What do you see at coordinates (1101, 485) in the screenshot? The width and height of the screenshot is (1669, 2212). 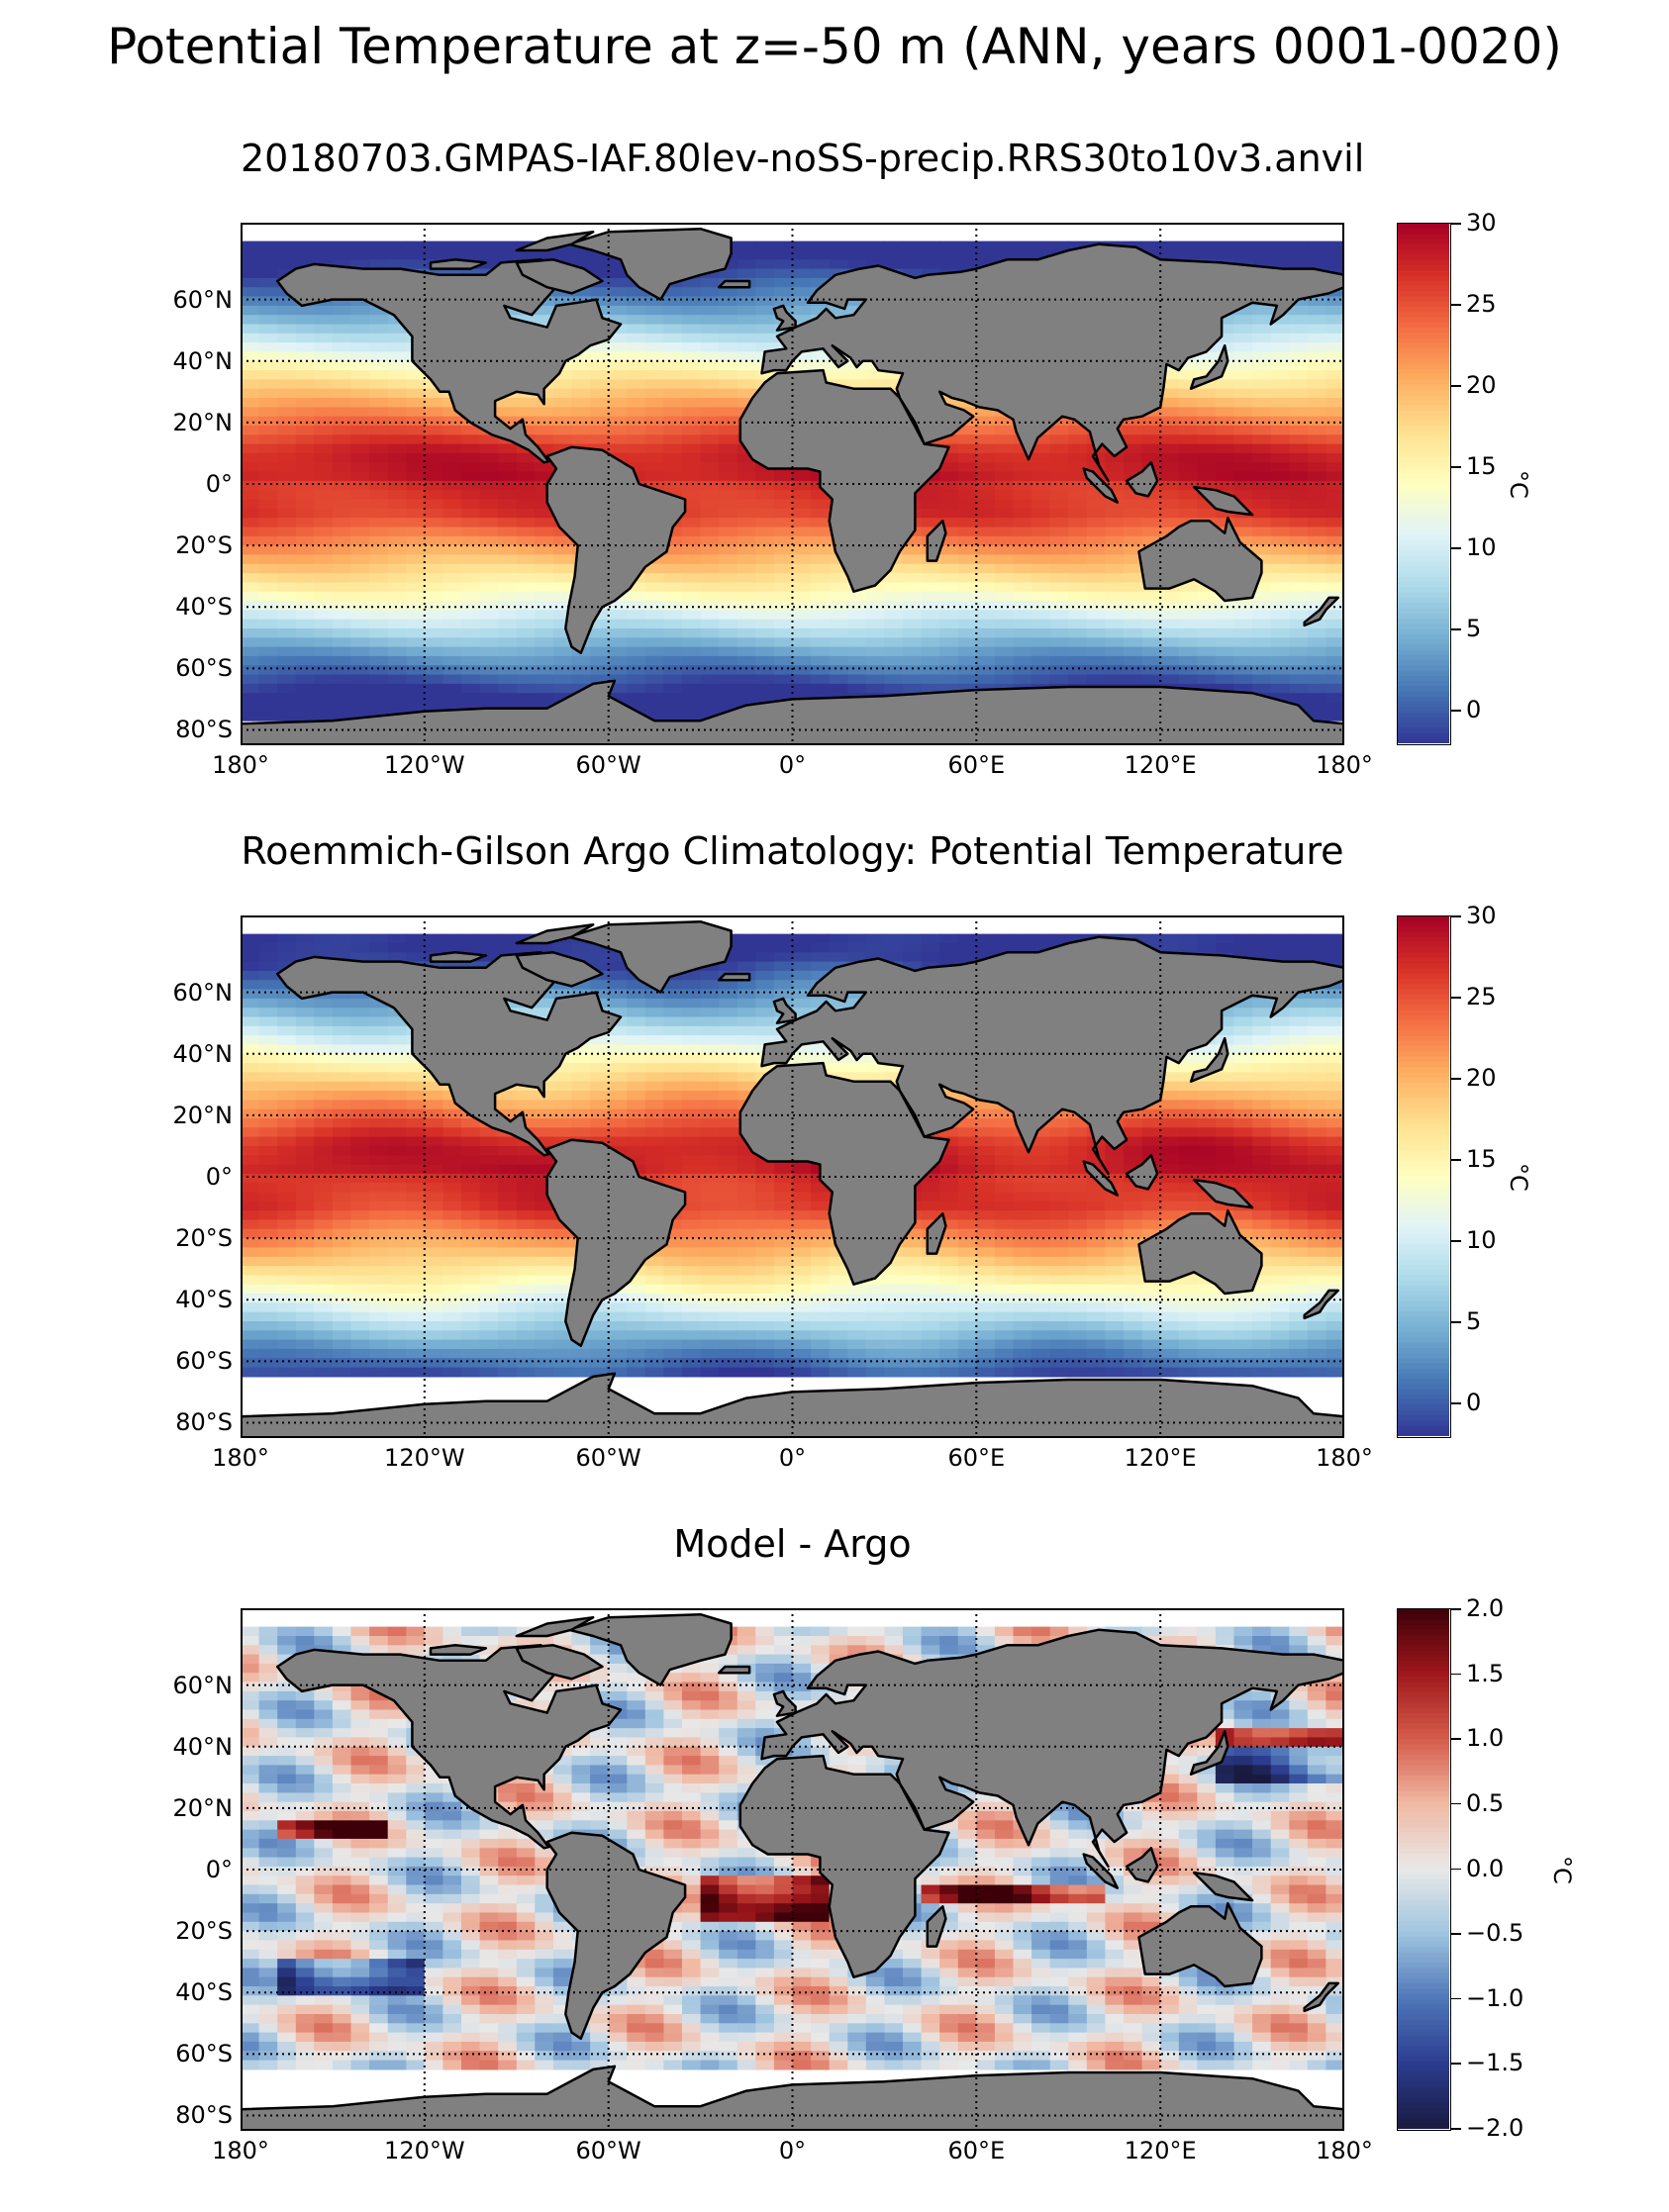 I see `landmass-sumatra` at bounding box center [1101, 485].